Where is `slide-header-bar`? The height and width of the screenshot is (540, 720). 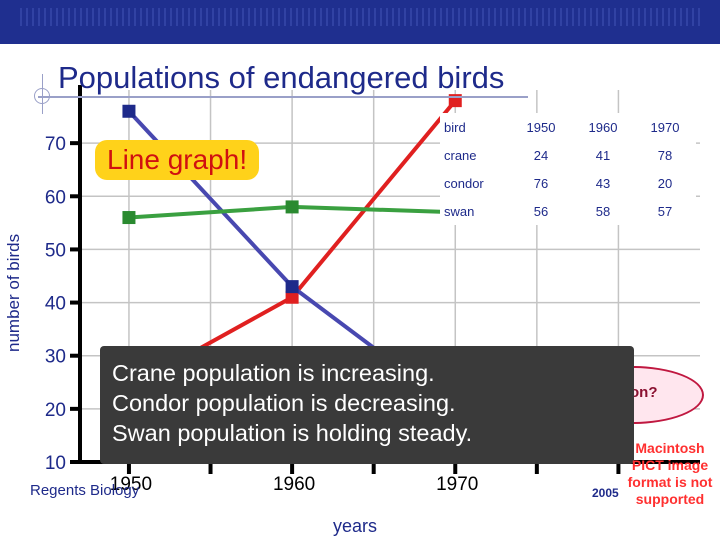
slide-header-bar is located at coordinates (360, 22).